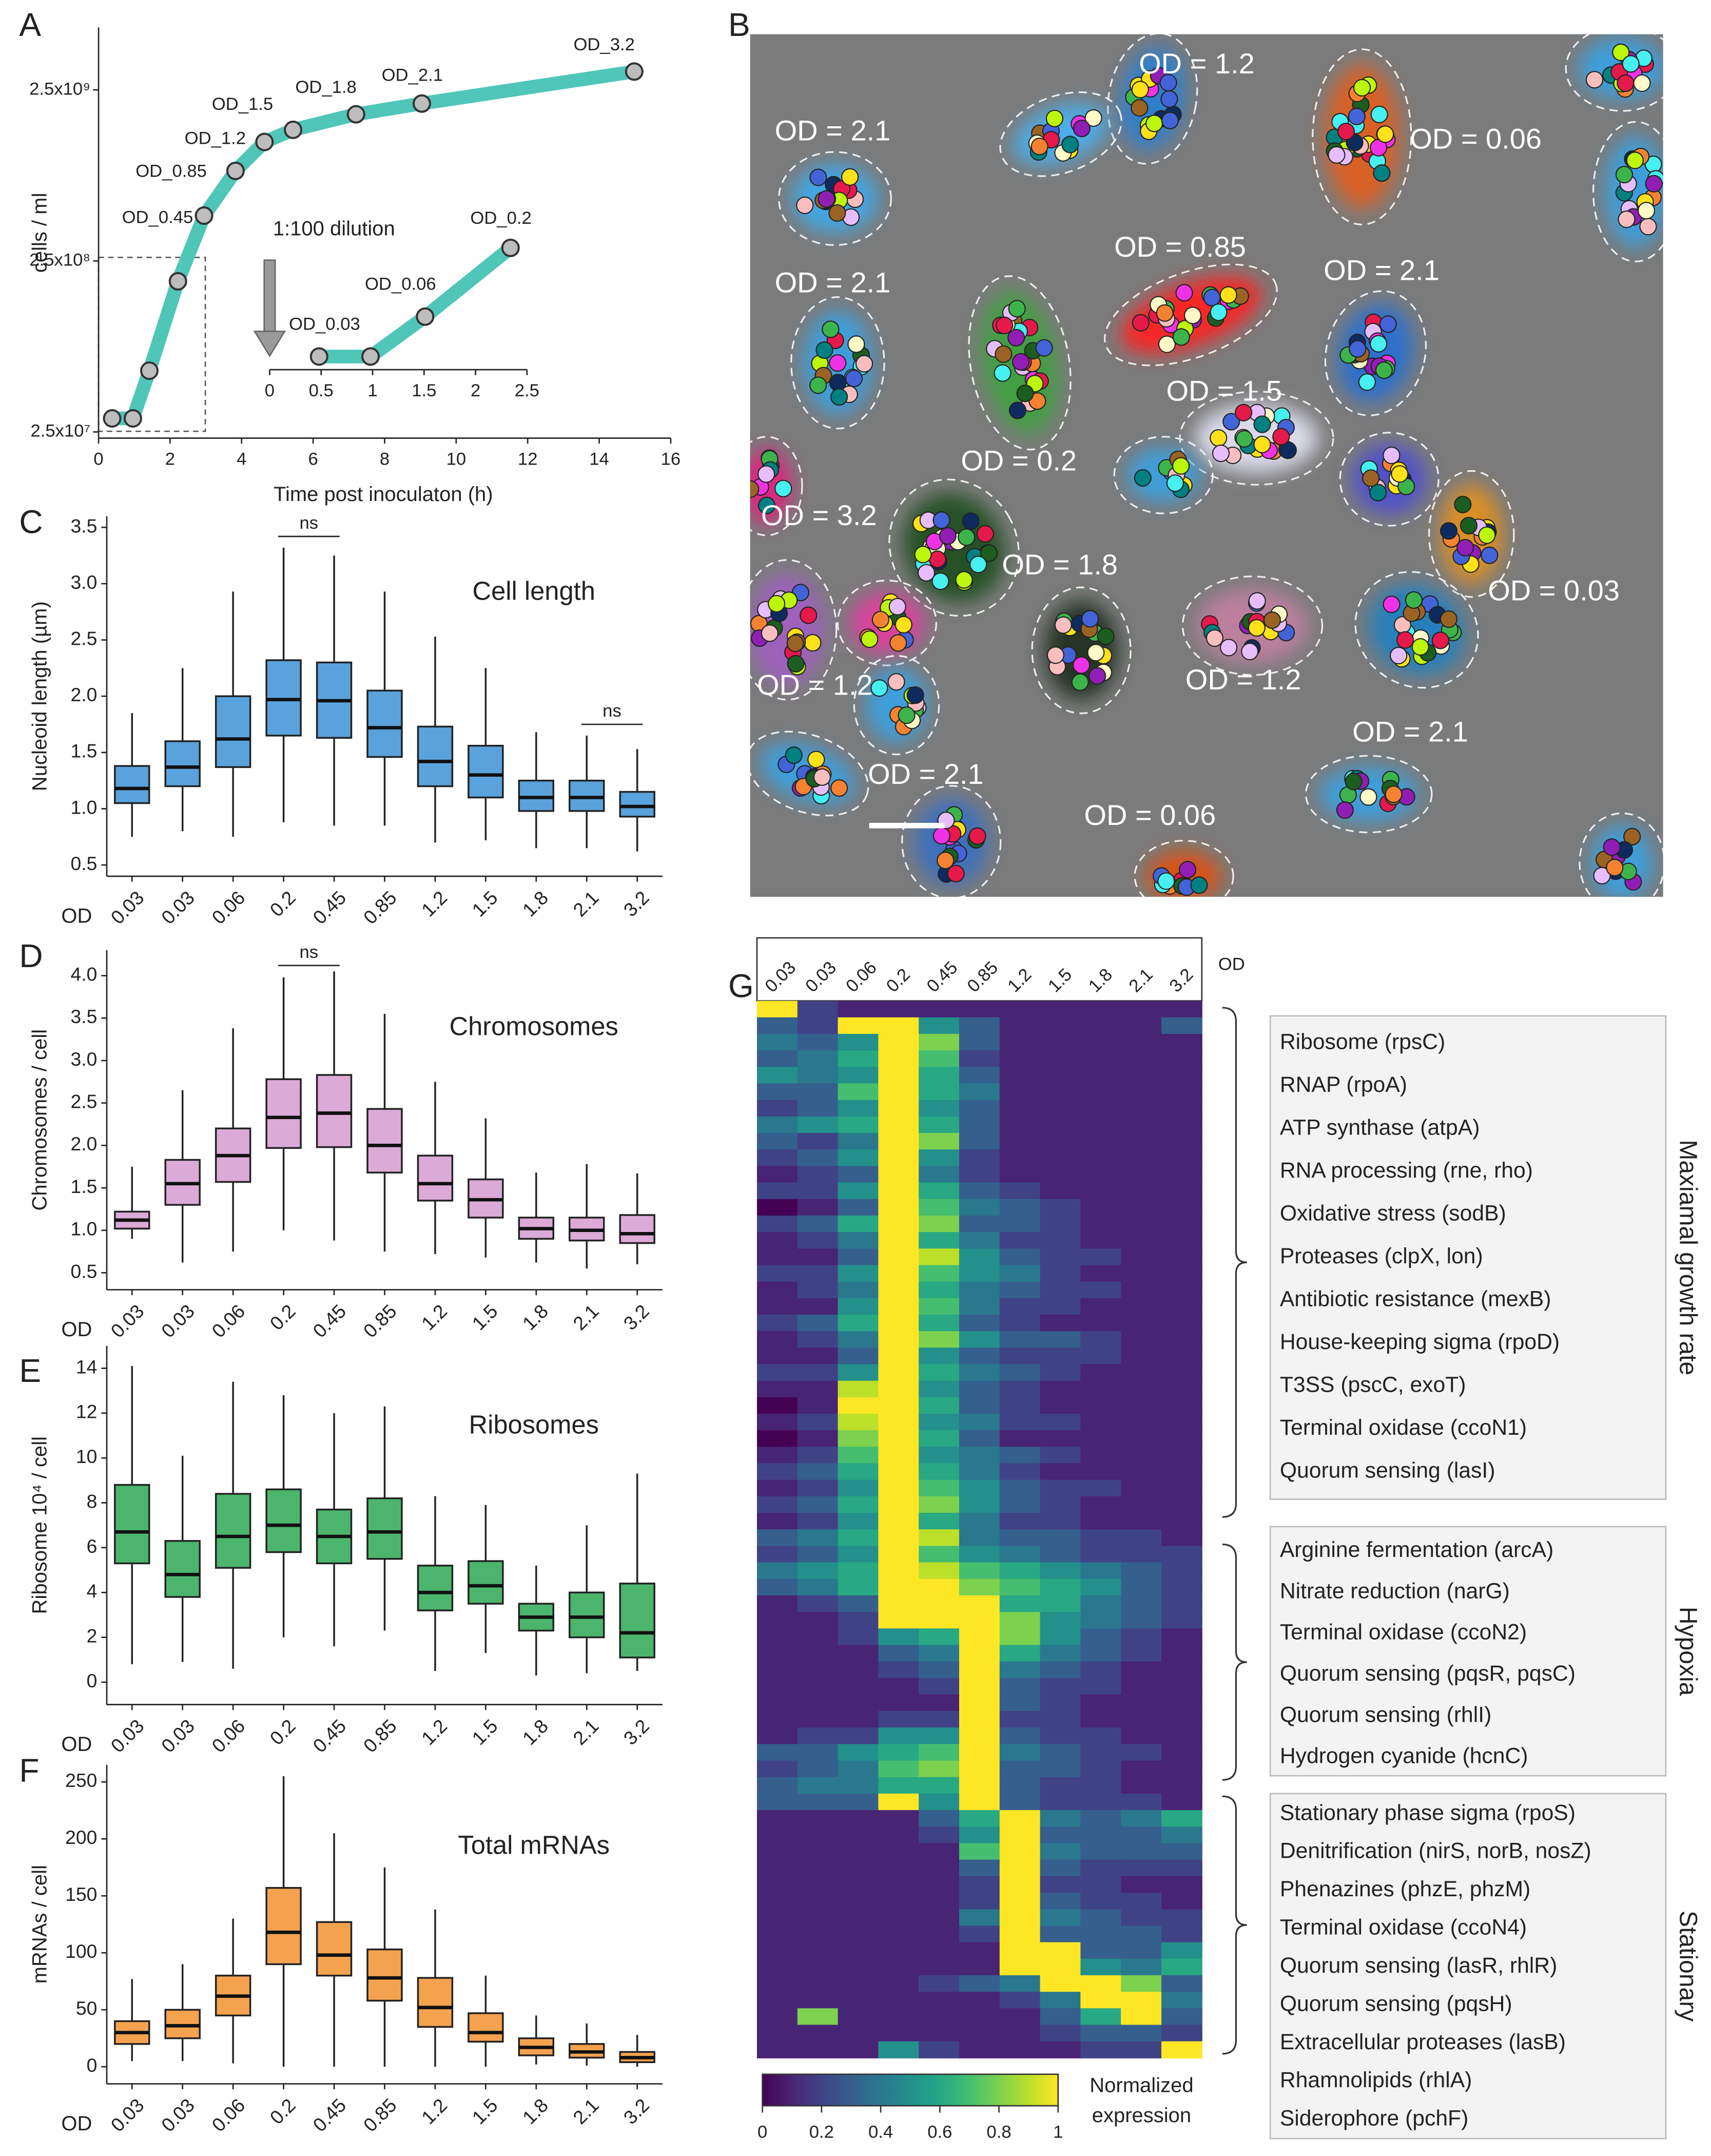 The width and height of the screenshot is (1711, 2156). I want to click on x-tick-label: 0.06, so click(228, 907).